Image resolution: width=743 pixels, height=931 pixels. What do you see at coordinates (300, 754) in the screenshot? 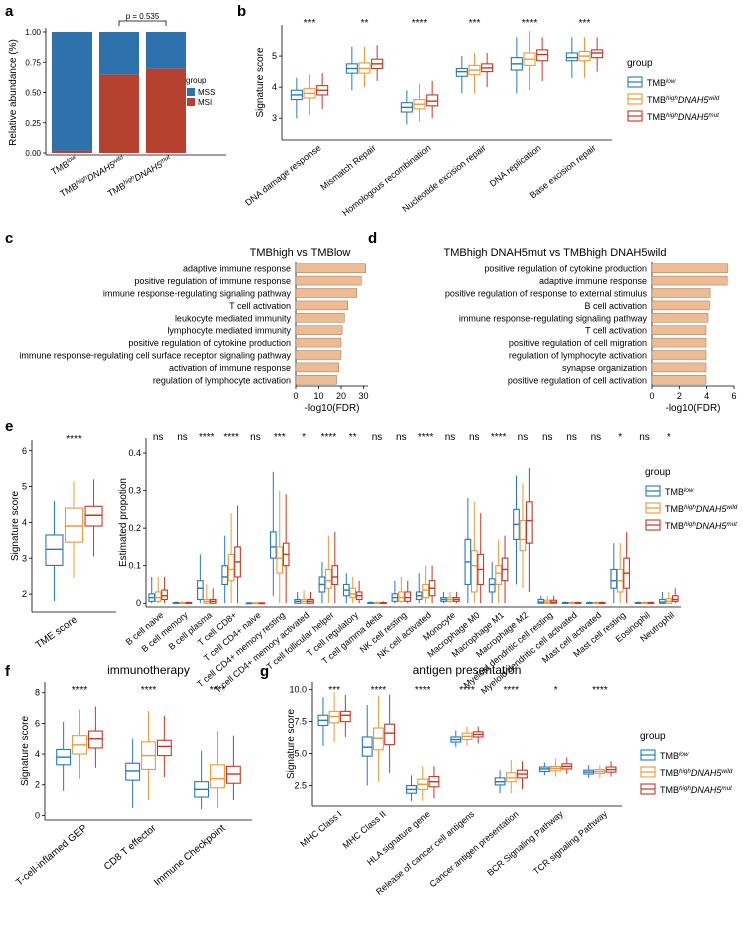
I see `y-tick-label: 5.0` at bounding box center [300, 754].